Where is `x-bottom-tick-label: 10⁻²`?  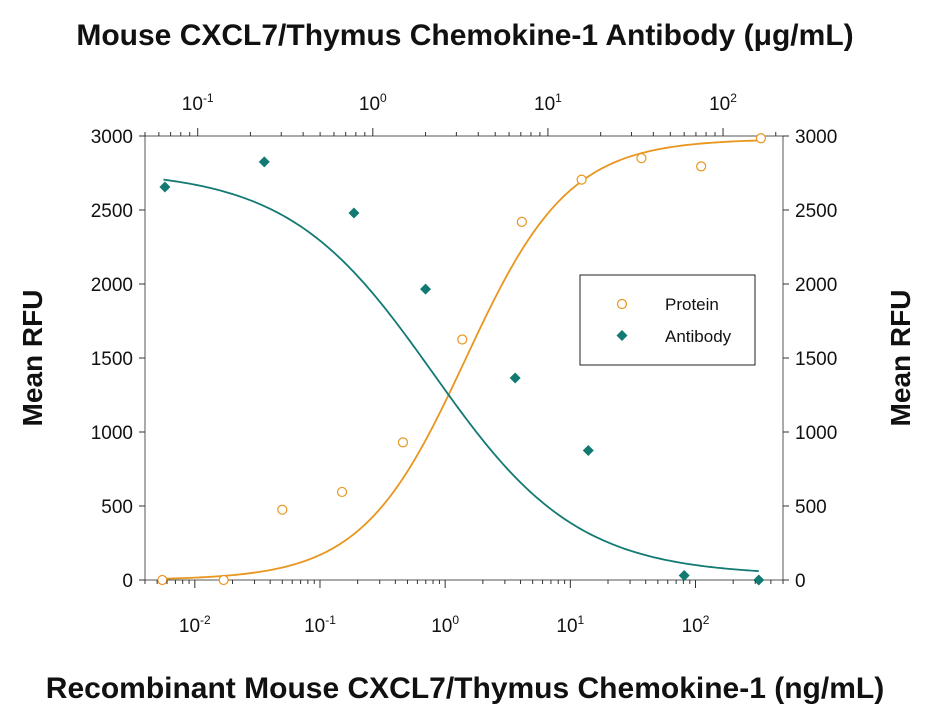
x-bottom-tick-label: 10⁻² is located at coordinates (195, 625).